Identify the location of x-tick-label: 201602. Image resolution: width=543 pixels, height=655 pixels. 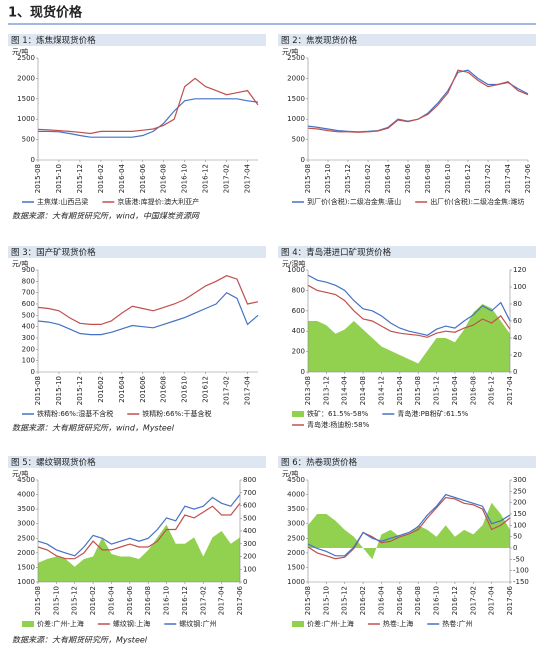
(101, 389).